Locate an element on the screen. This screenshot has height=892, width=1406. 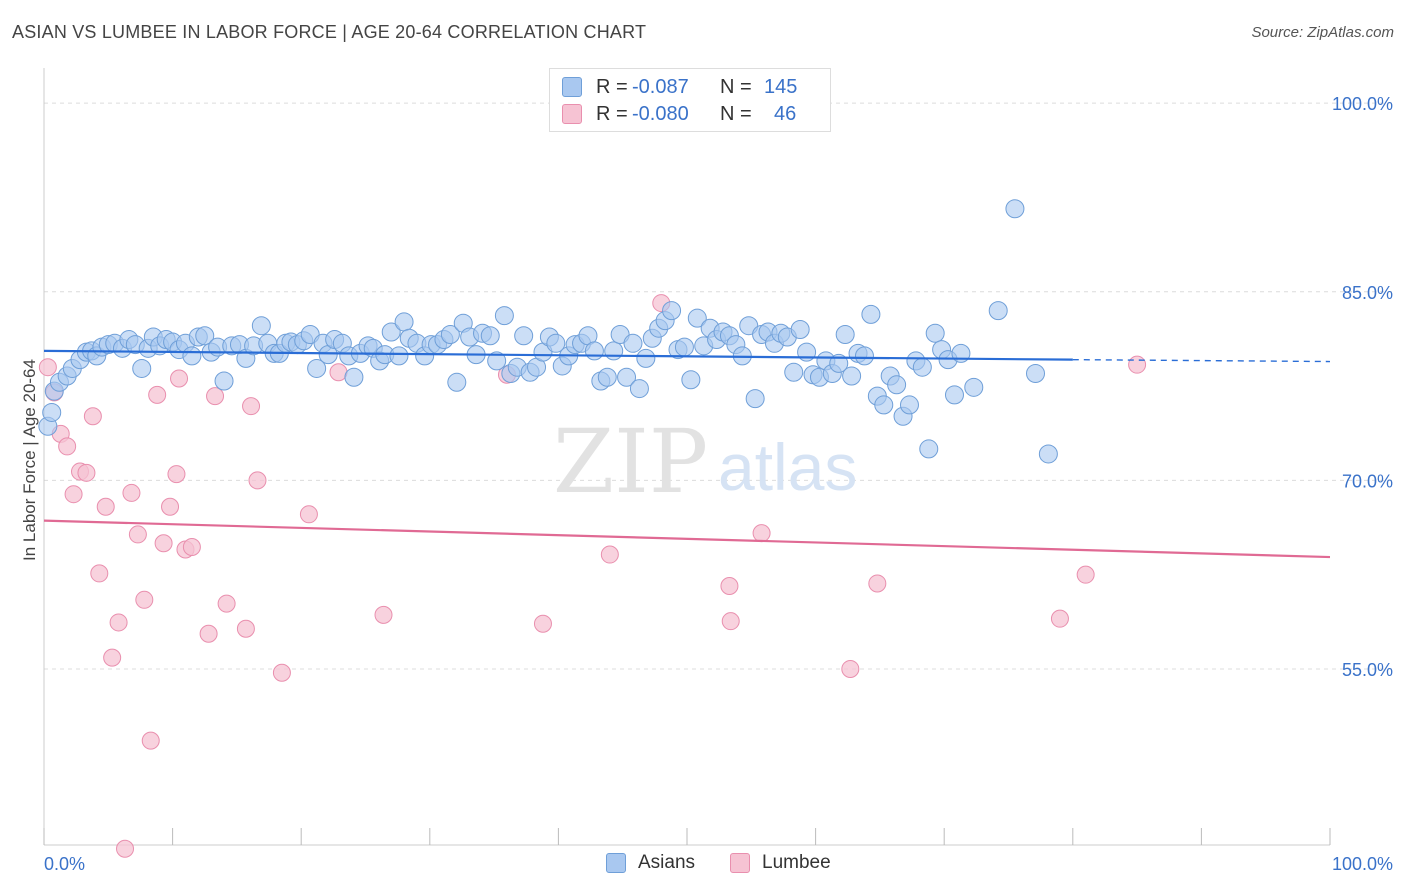
lumbee-n-value: 46 is located at coordinates (785, 113).